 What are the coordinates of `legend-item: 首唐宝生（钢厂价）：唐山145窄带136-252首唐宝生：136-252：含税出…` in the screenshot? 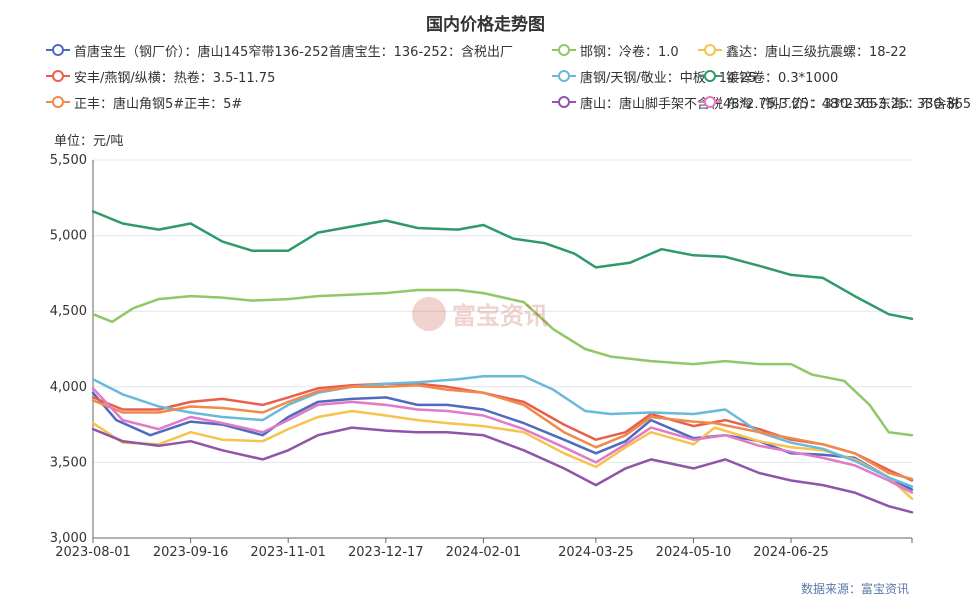 It's located at (279, 50).